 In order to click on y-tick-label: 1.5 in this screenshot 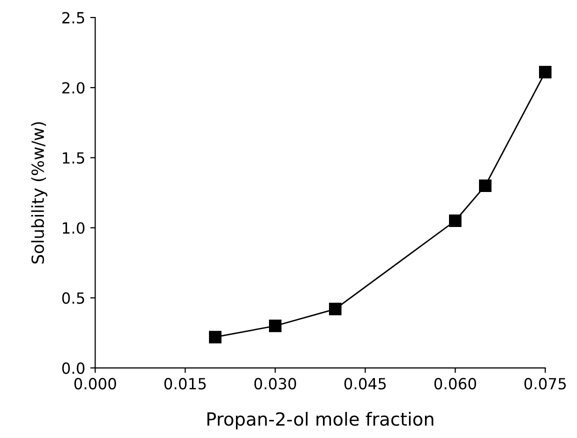, I will do `click(73, 158)`.